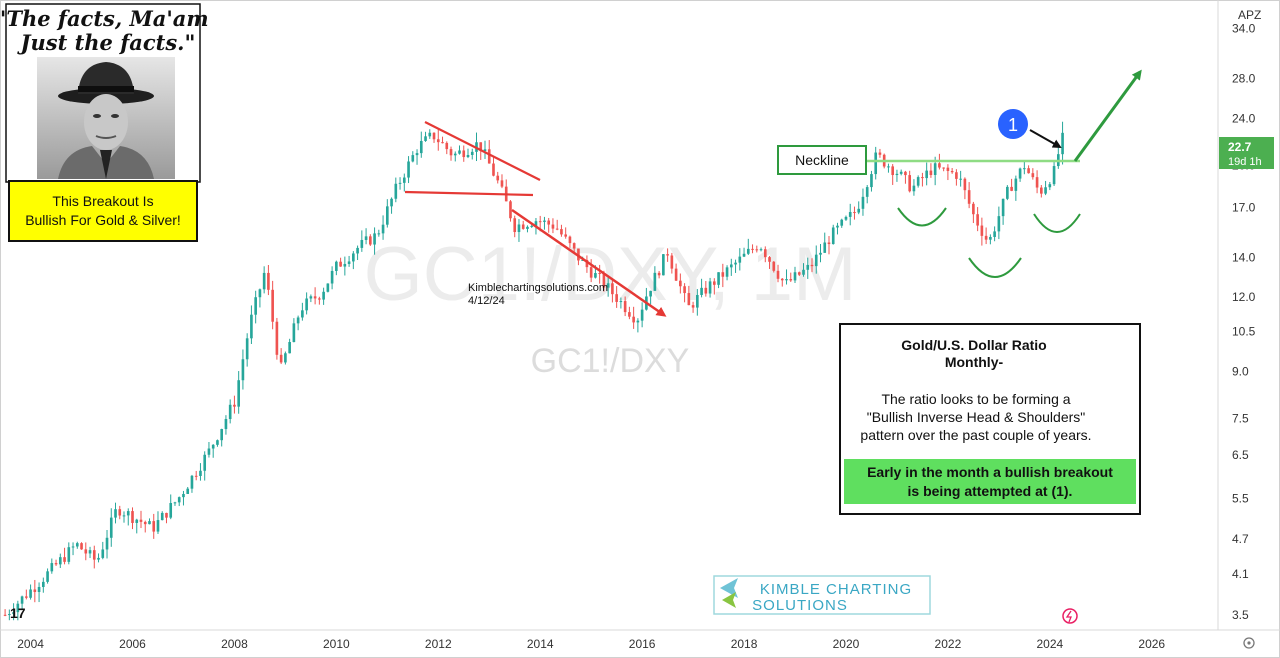 Image resolution: width=1280 pixels, height=658 pixels. What do you see at coordinates (469, 193) in the screenshot?
I see `pennant-lower-line` at bounding box center [469, 193].